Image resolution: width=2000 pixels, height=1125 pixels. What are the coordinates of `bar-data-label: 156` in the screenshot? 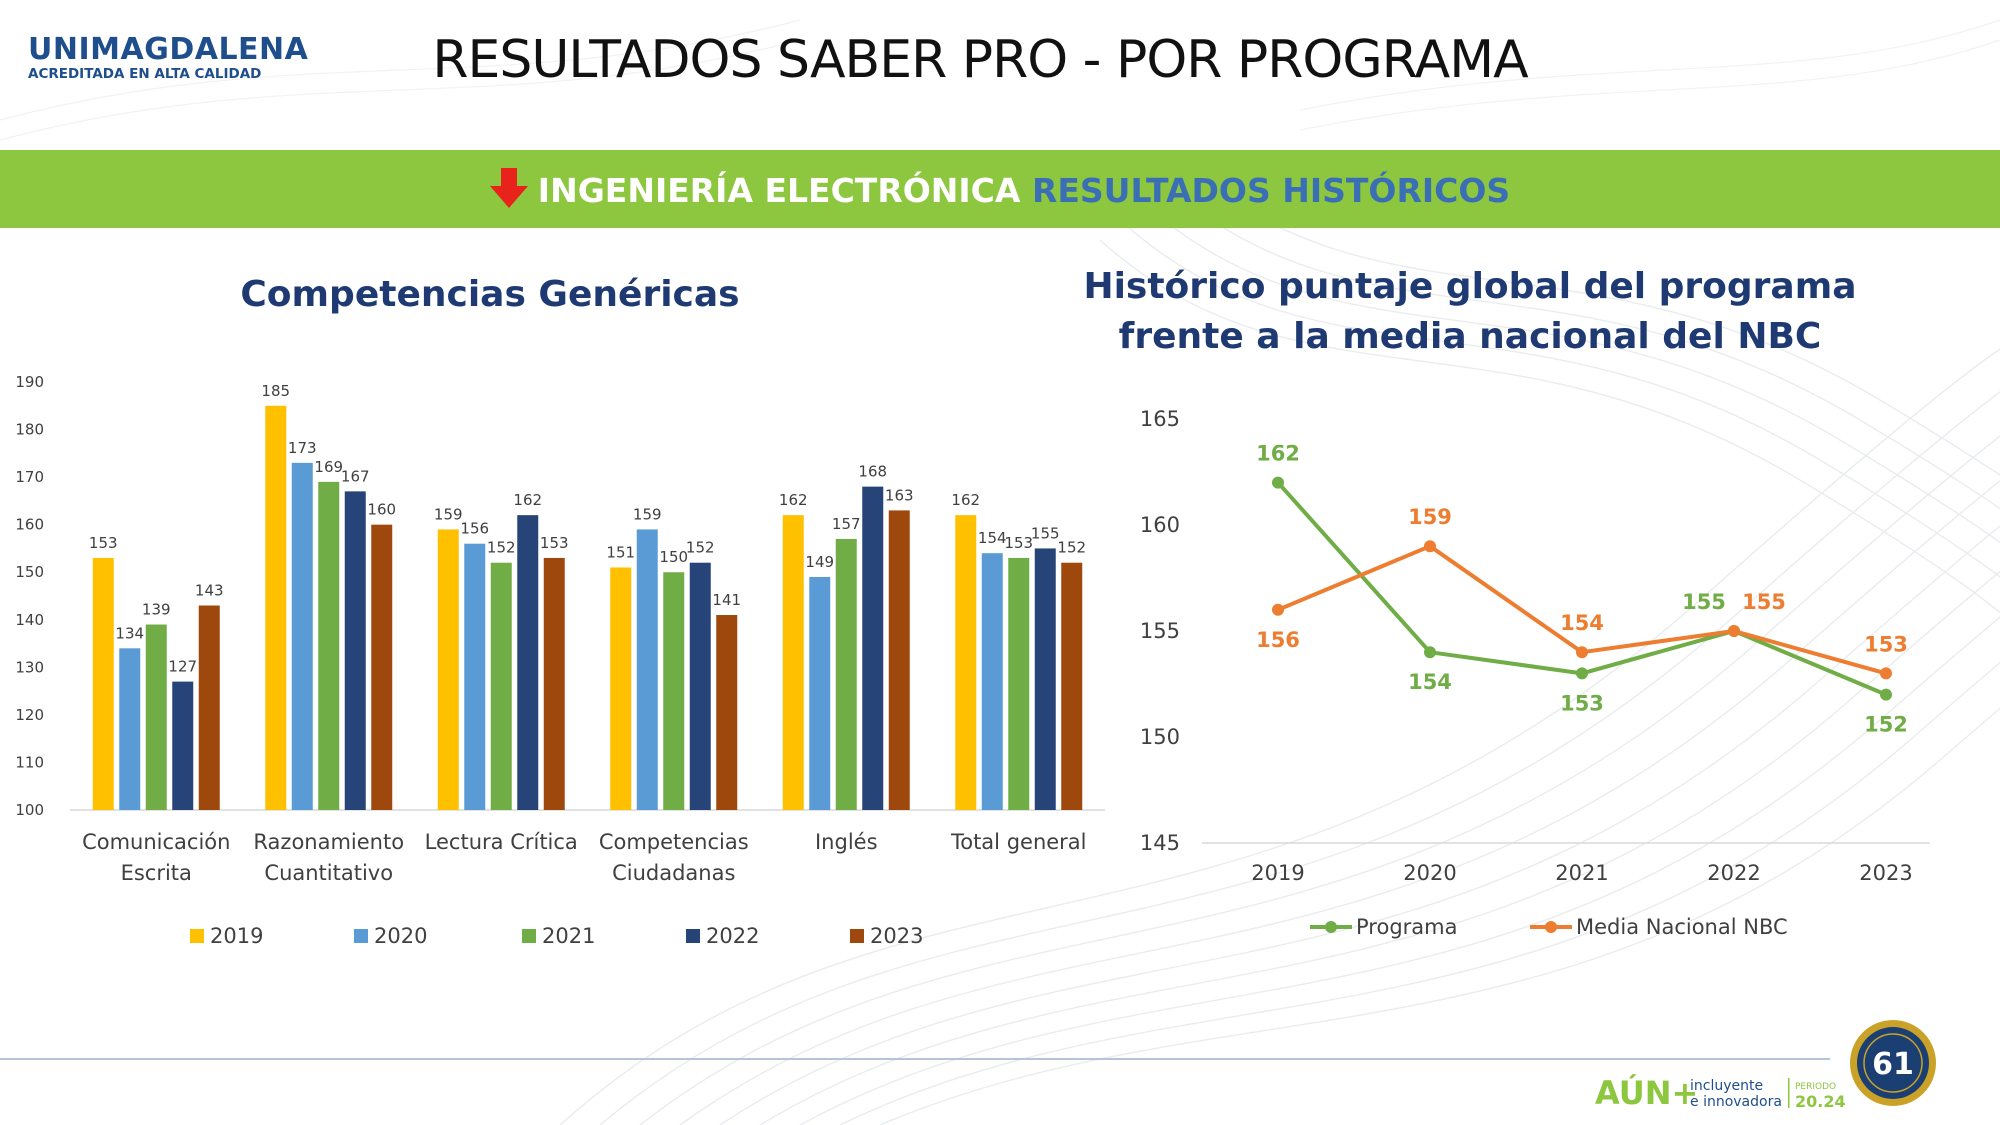 It's located at (474, 529).